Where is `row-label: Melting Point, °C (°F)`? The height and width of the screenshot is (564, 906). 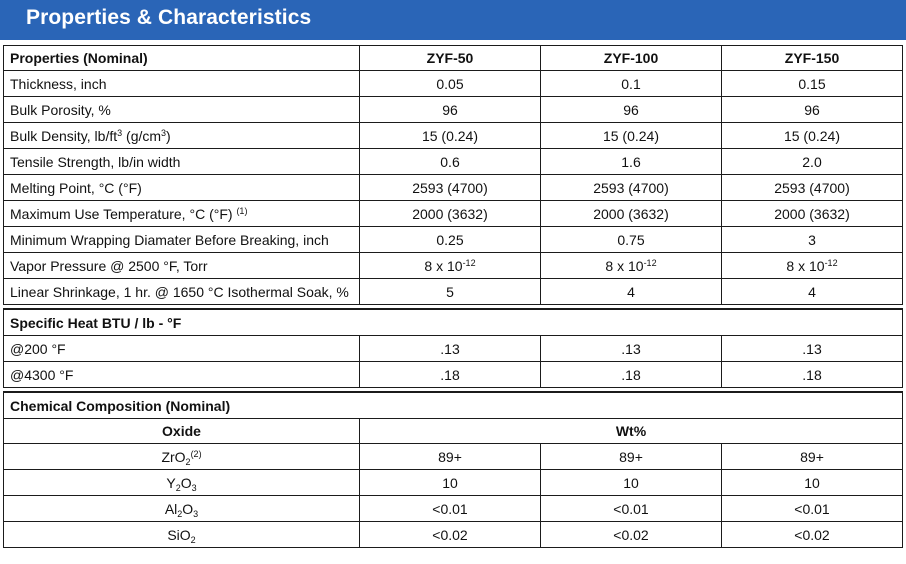 row-label: Melting Point, °C (°F) is located at coordinates (181, 187).